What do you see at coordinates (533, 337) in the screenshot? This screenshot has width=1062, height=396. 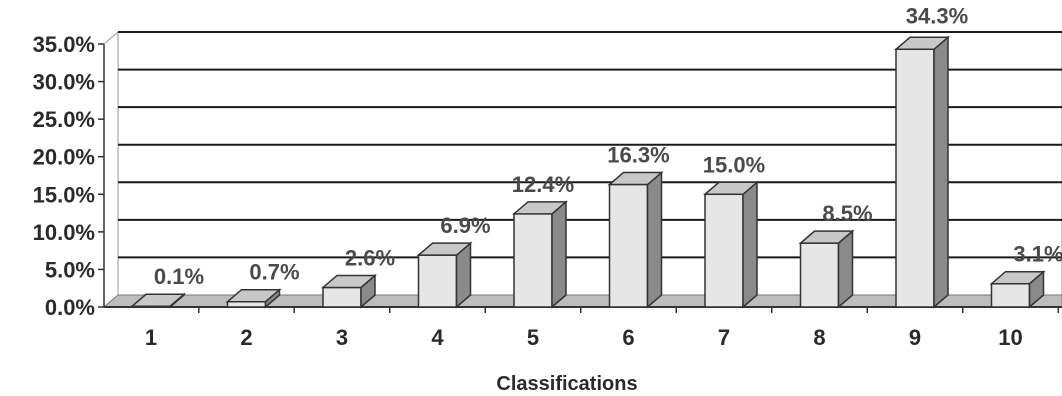 I see `x-tick-label: 5` at bounding box center [533, 337].